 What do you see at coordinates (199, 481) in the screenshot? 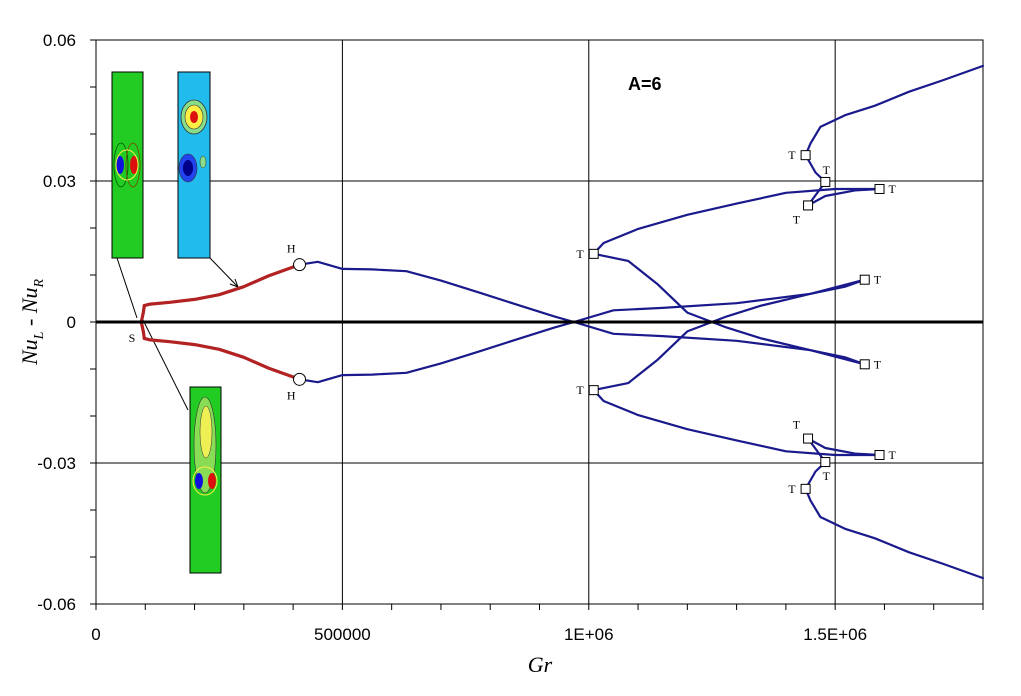
I see `inset-bottom-plume-cell-left` at bounding box center [199, 481].